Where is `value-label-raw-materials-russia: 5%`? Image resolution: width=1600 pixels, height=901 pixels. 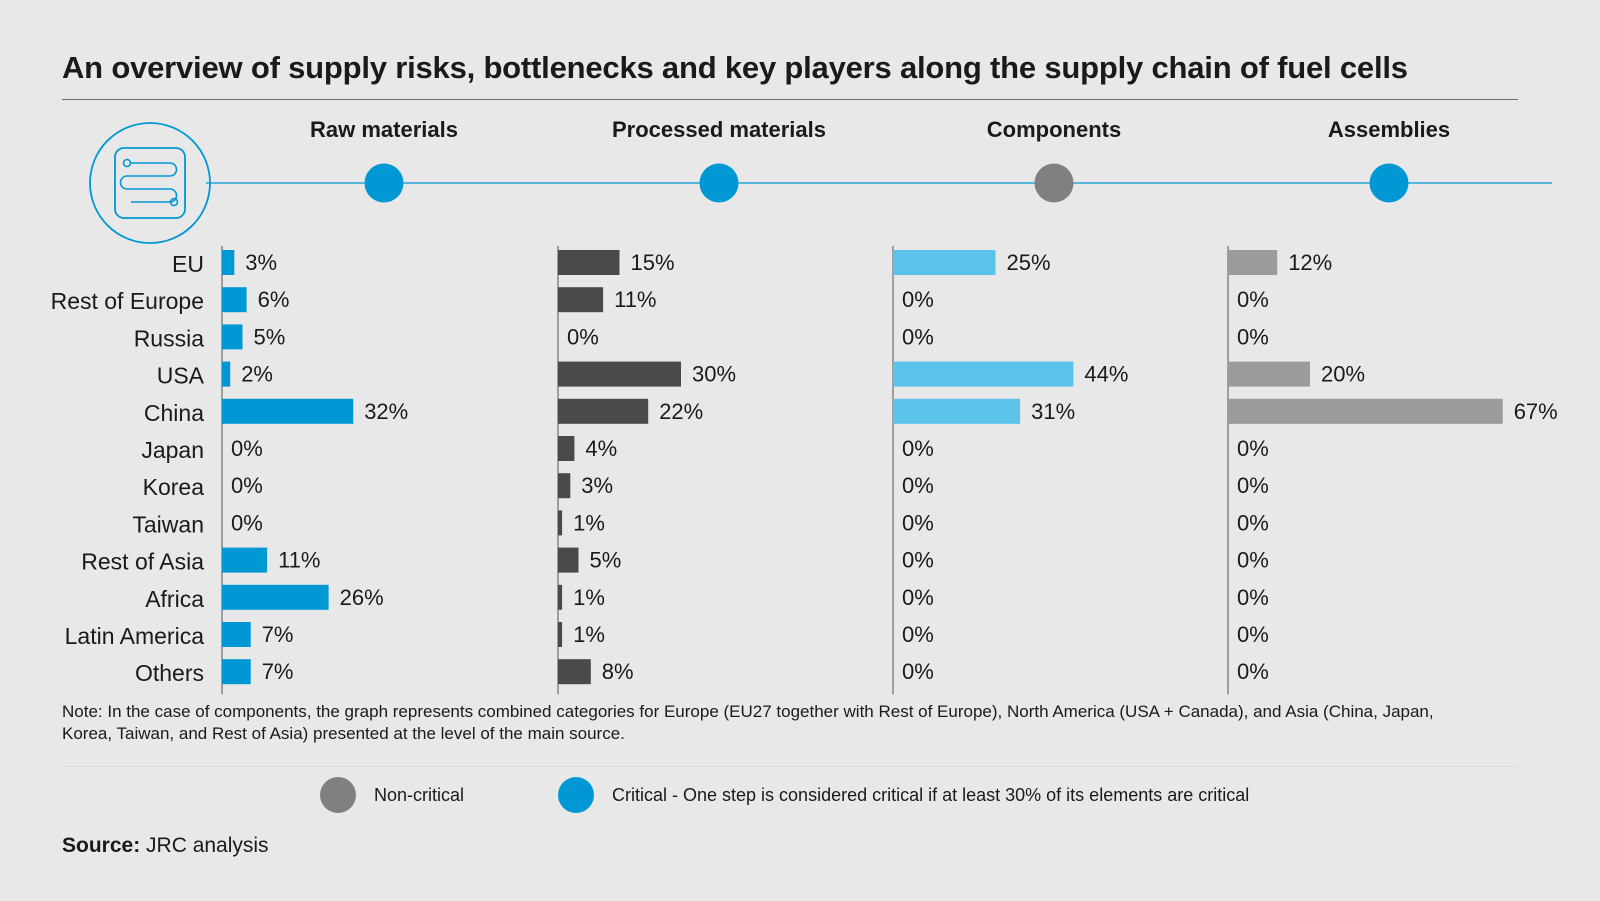
value-label-raw-materials-russia: 5% is located at coordinates (270, 336).